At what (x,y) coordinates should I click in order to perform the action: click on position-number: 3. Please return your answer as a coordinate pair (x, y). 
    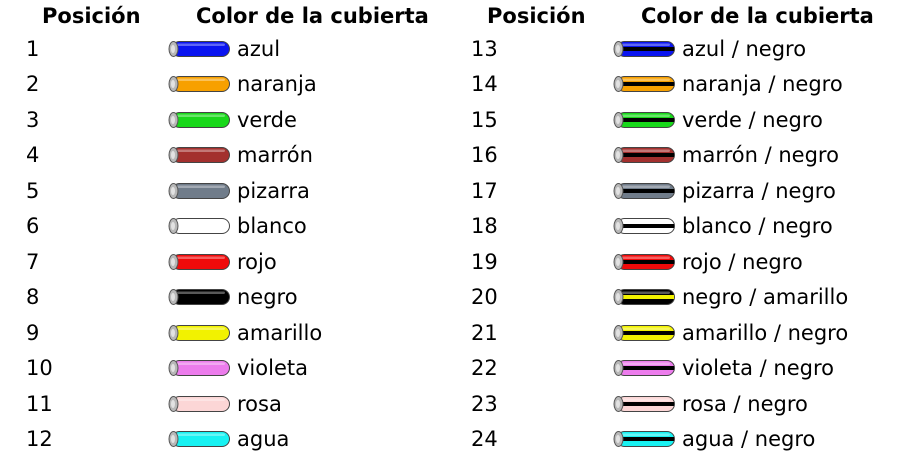
    Looking at the image, I should click on (33, 119).